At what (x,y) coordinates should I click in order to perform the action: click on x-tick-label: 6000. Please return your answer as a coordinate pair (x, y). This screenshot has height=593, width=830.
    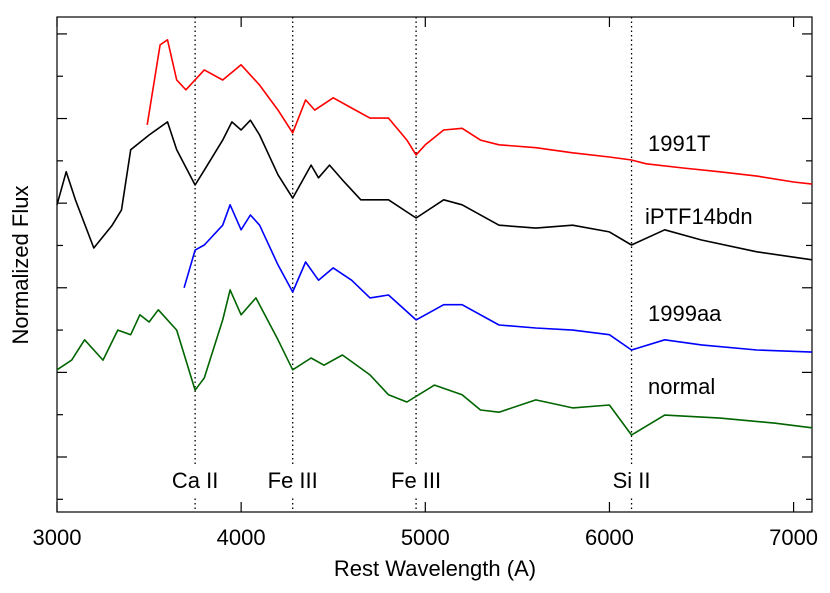
    Looking at the image, I should click on (609, 537).